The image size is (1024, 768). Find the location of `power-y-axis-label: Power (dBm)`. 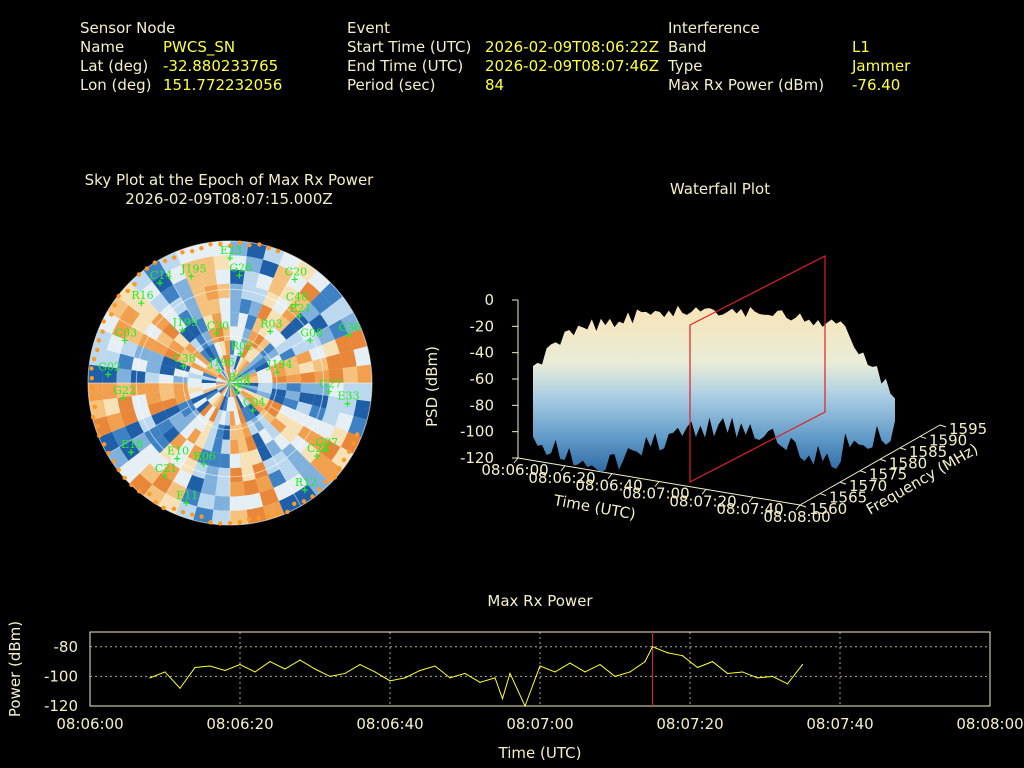

power-y-axis-label: Power (dBm) is located at coordinates (15, 669).